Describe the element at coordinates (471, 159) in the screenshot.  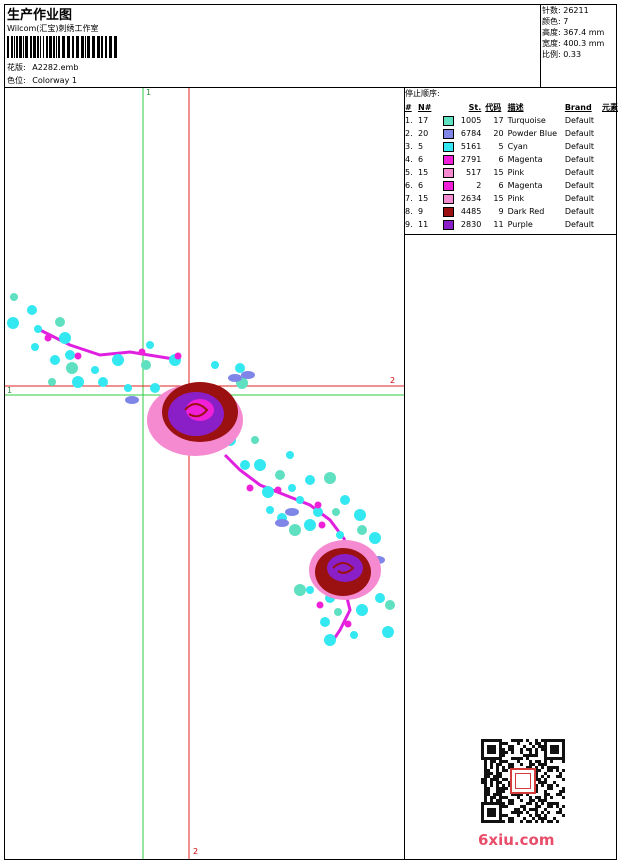
I see `stop-stitches: 2791` at that location.